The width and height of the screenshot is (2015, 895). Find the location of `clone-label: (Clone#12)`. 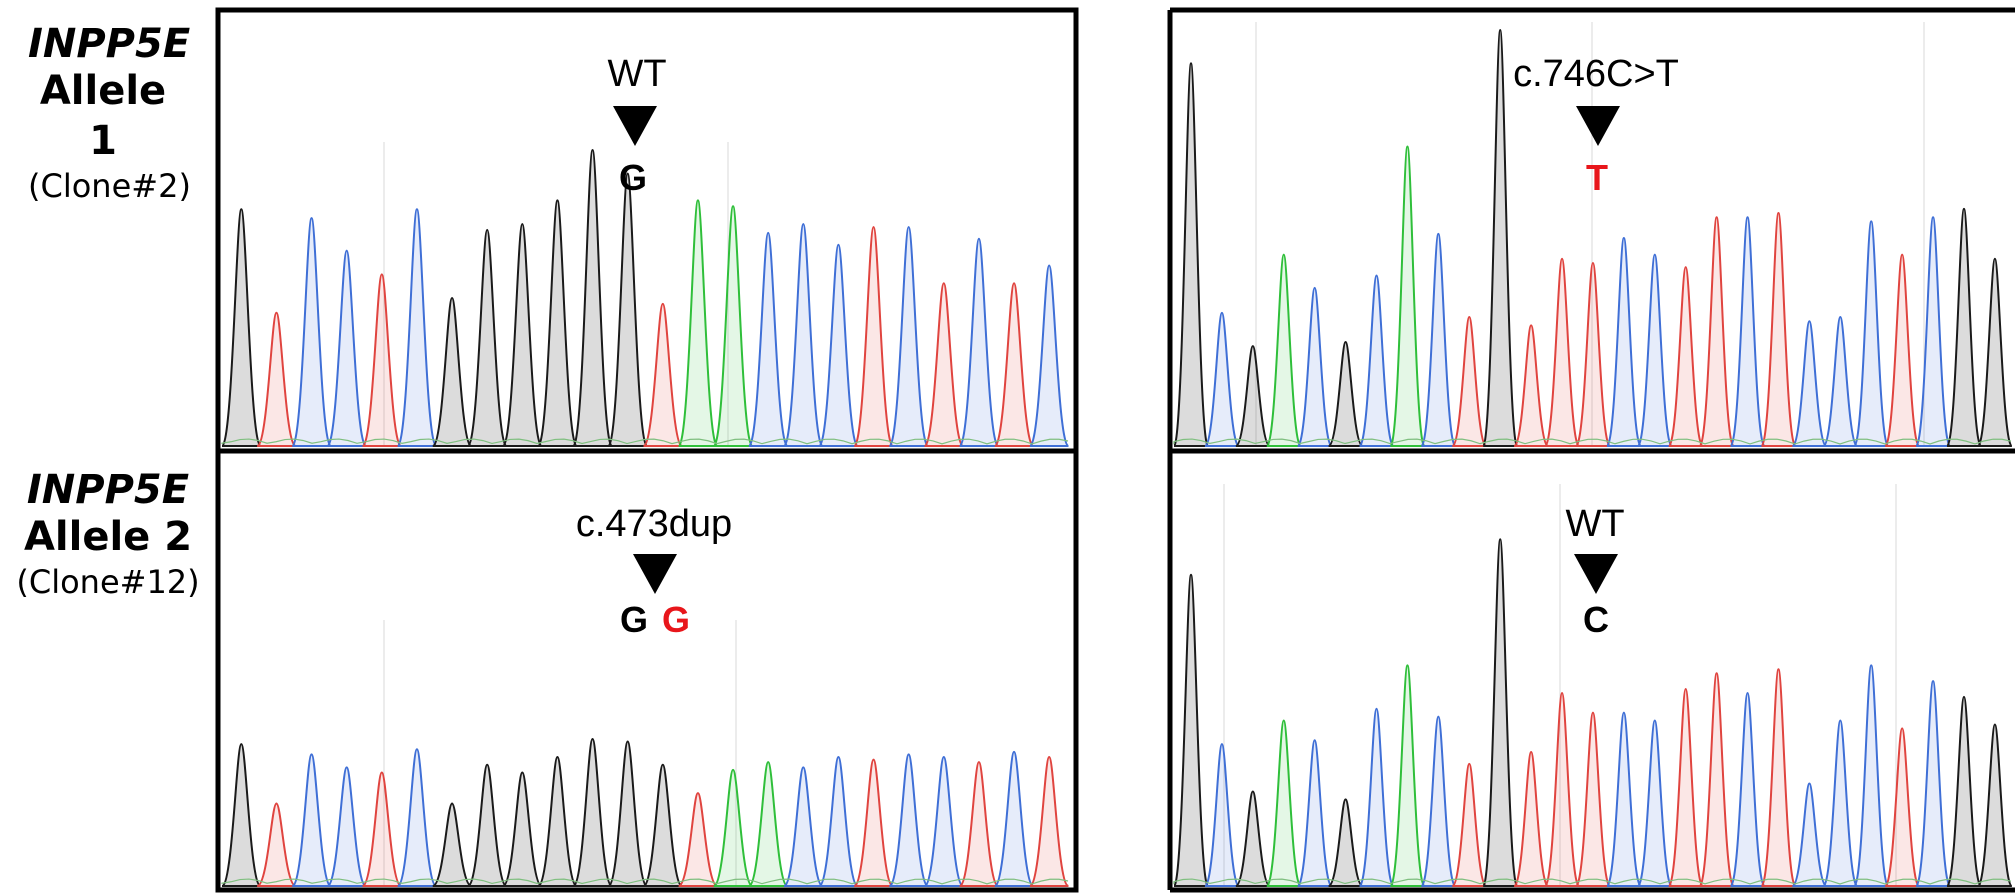

clone-label: (Clone#12) is located at coordinates (108, 582).